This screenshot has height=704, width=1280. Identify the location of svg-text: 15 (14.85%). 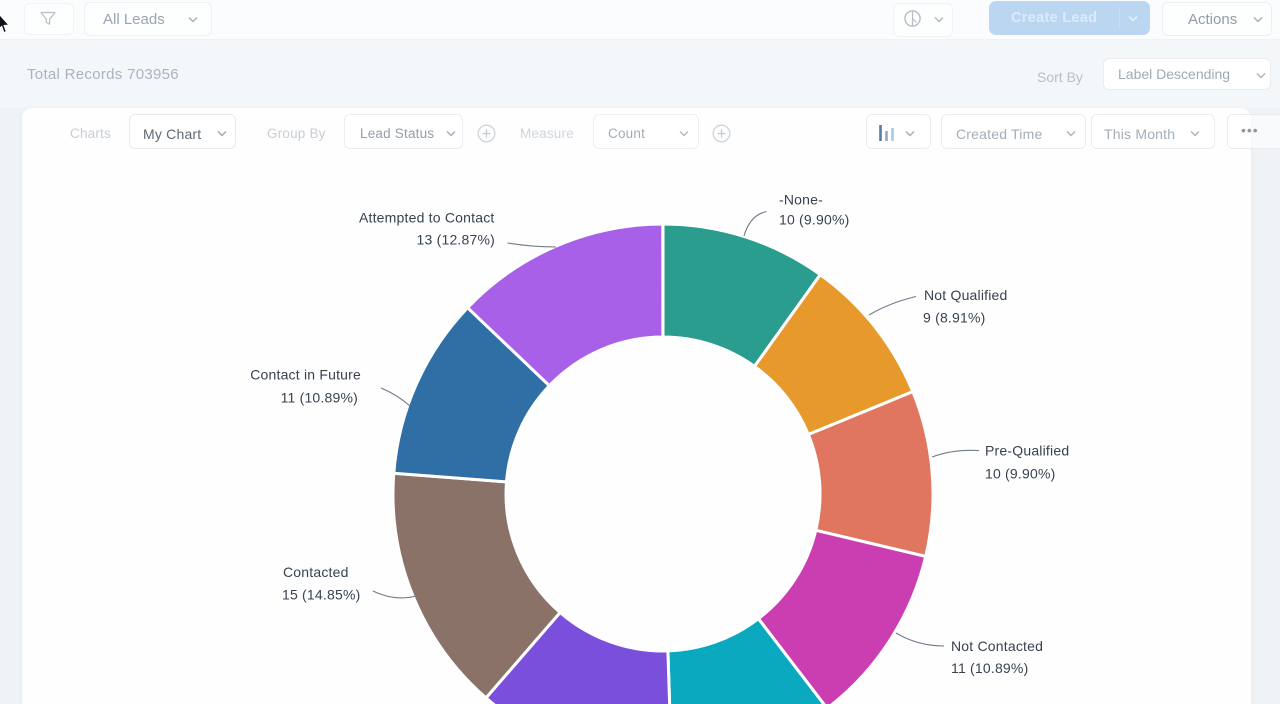
(321, 595).